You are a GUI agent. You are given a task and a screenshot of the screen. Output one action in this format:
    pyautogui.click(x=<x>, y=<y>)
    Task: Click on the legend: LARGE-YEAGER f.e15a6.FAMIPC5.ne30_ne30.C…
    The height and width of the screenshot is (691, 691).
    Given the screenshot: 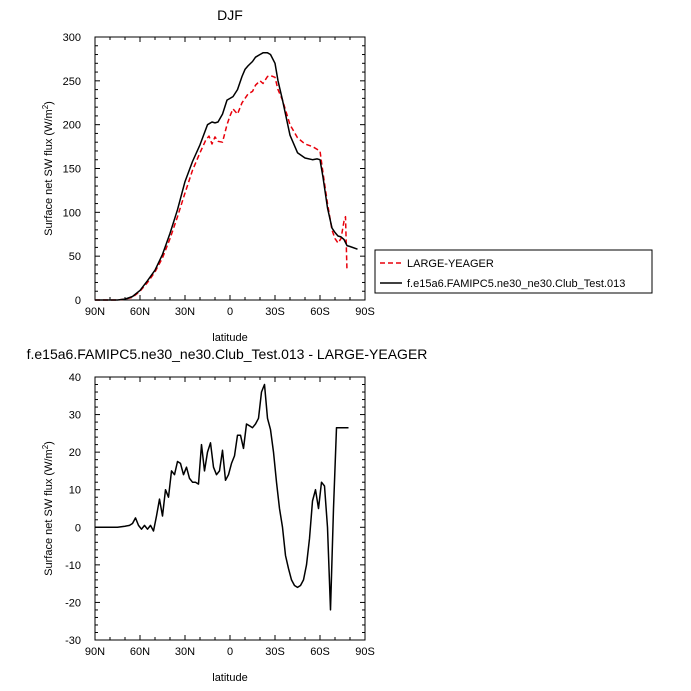 What is the action you would take?
    pyautogui.click(x=513, y=271)
    